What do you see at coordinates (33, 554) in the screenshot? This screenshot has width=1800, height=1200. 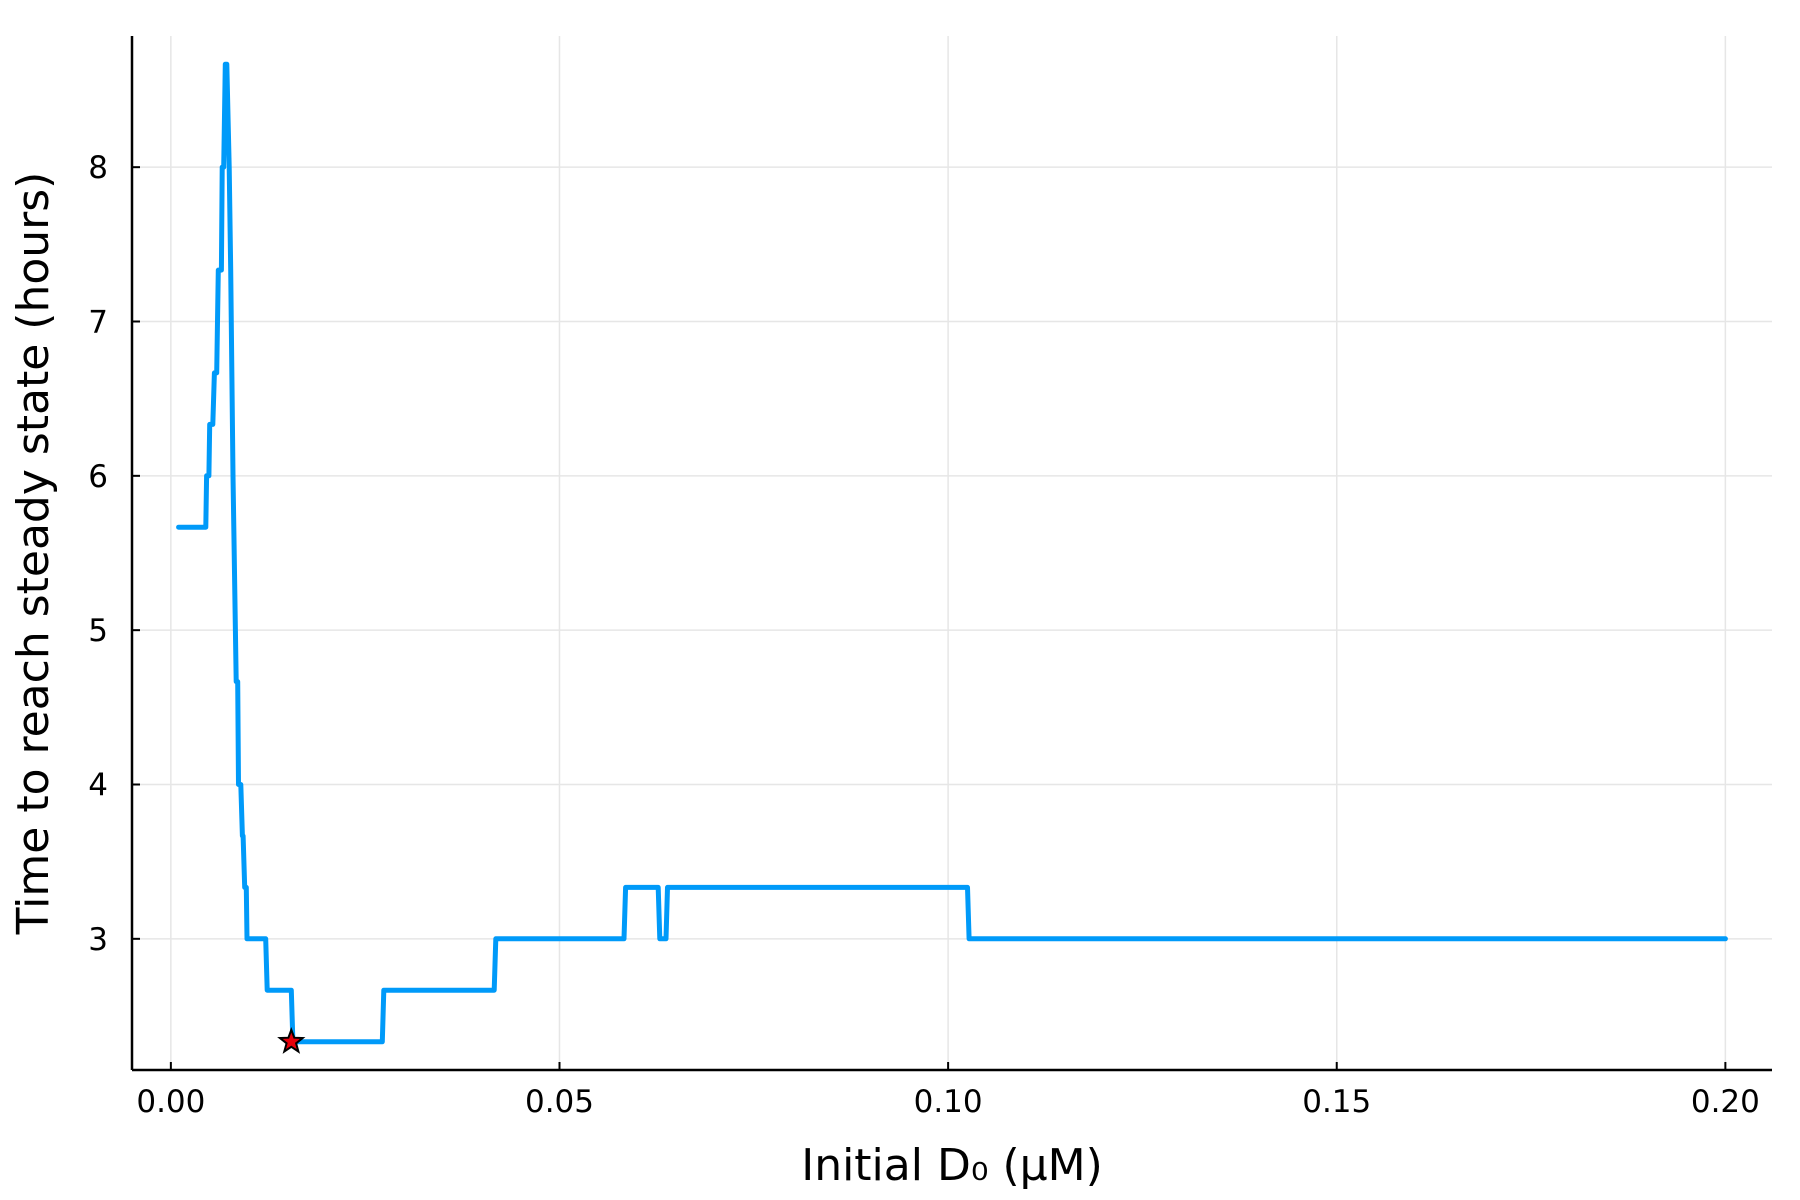 I see `y-axis-title: Time to reach steady state (hours)` at bounding box center [33, 554].